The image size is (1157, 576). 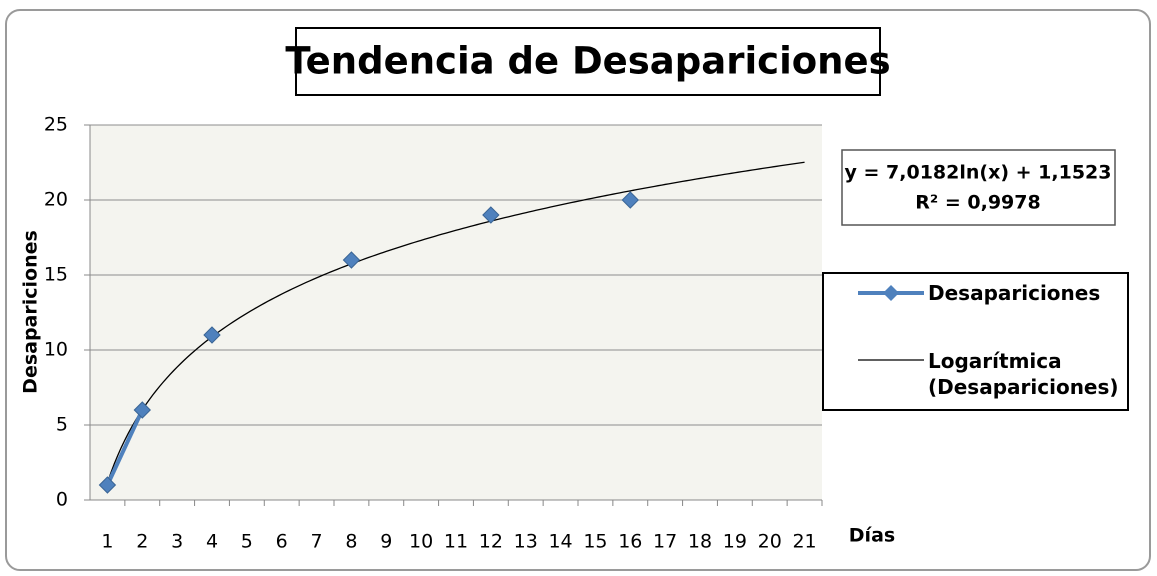 What do you see at coordinates (735, 542) in the screenshot?
I see `x-tick-label: 19` at bounding box center [735, 542].